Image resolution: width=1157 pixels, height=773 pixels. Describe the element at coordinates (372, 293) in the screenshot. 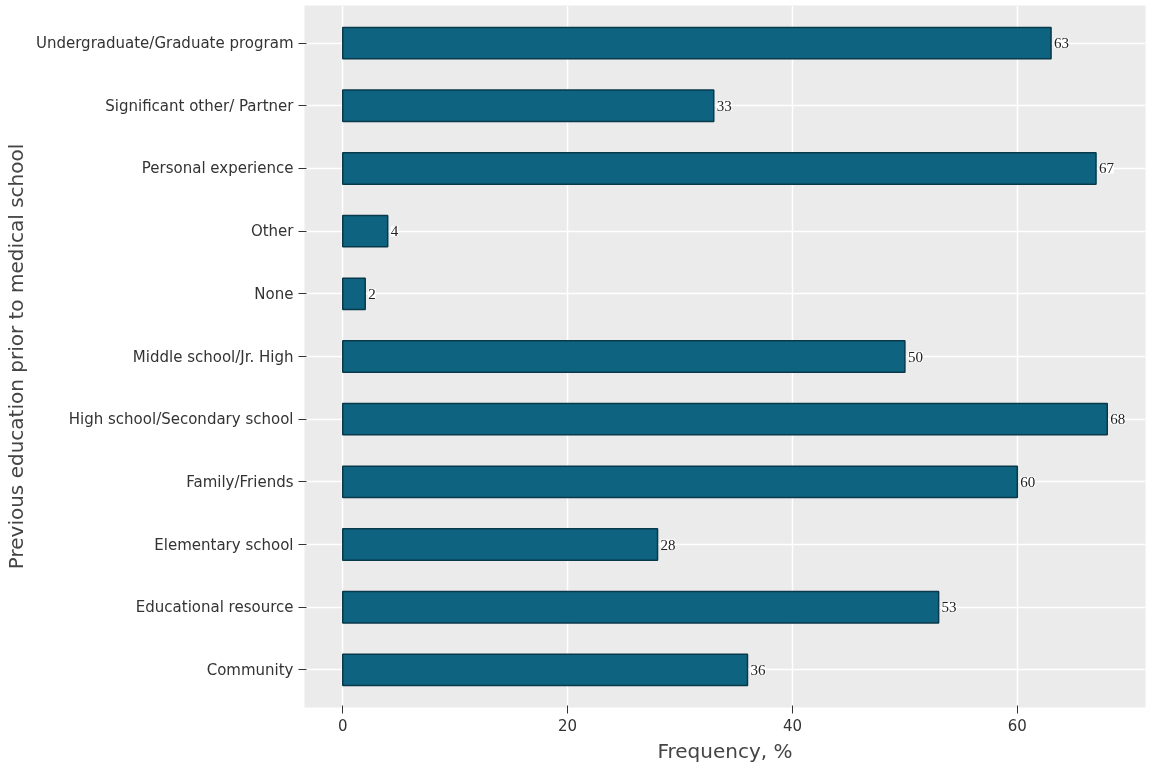

I see `data-label: 2` at that location.